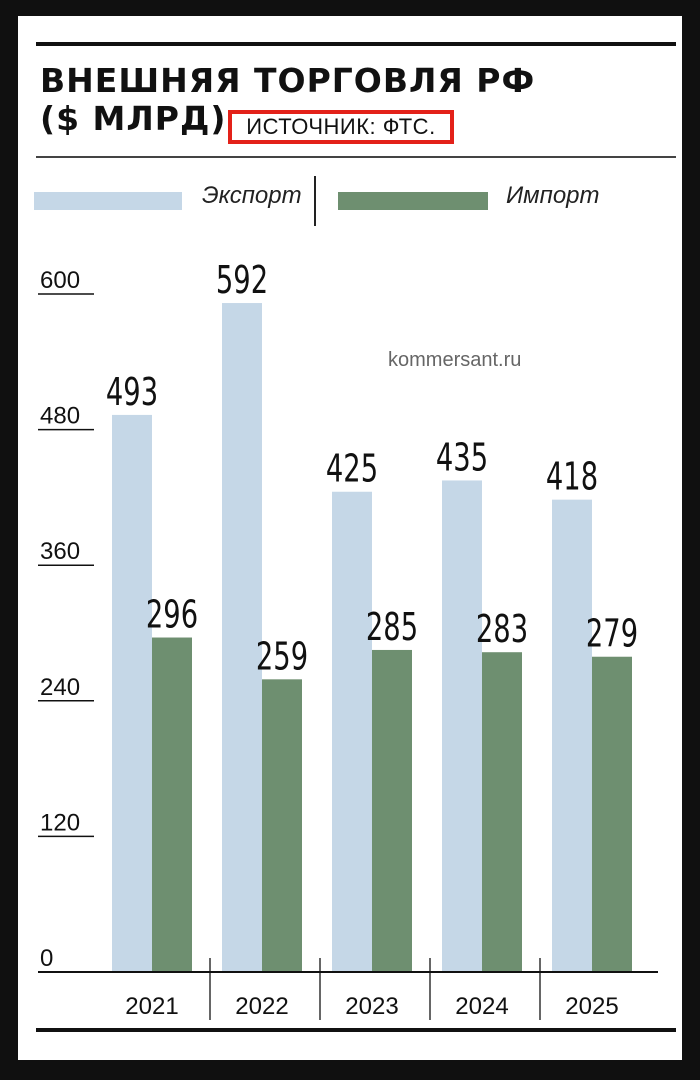 The image size is (700, 1080). Describe the element at coordinates (151, 1006) in the screenshot. I see `x-category-label: 2021` at that location.